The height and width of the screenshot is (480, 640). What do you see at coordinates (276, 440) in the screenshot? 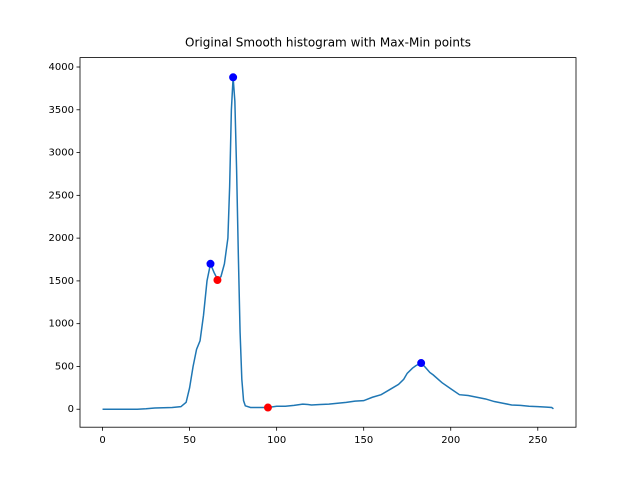
I see `x-tick-label: 100` at bounding box center [276, 440].